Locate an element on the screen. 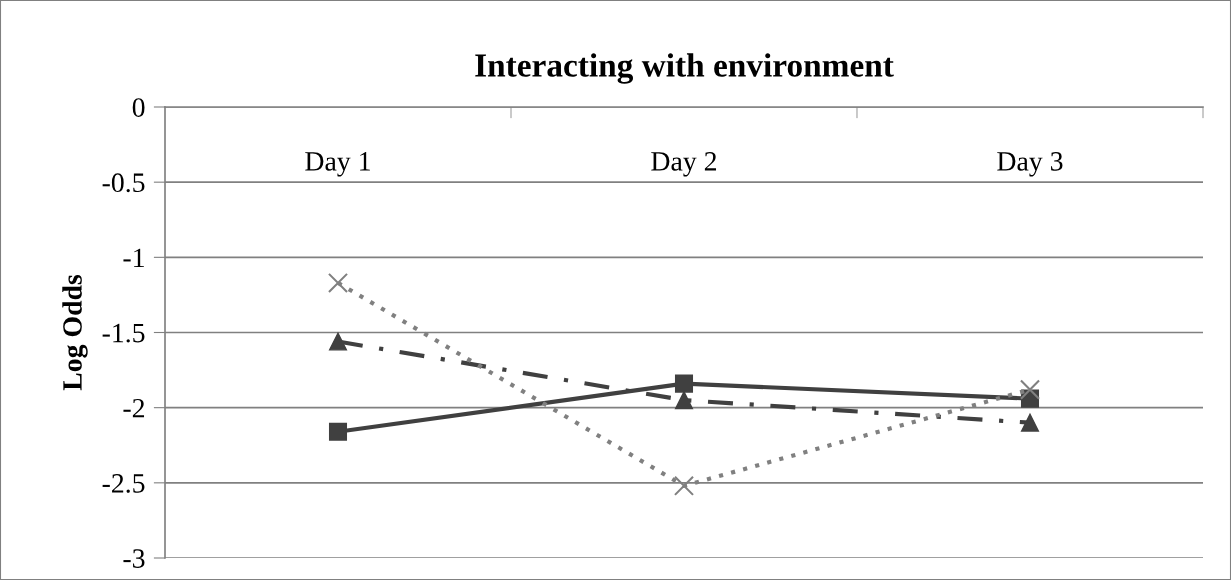 The width and height of the screenshot is (1231, 580). y-tick-label: -1 is located at coordinates (133, 257).